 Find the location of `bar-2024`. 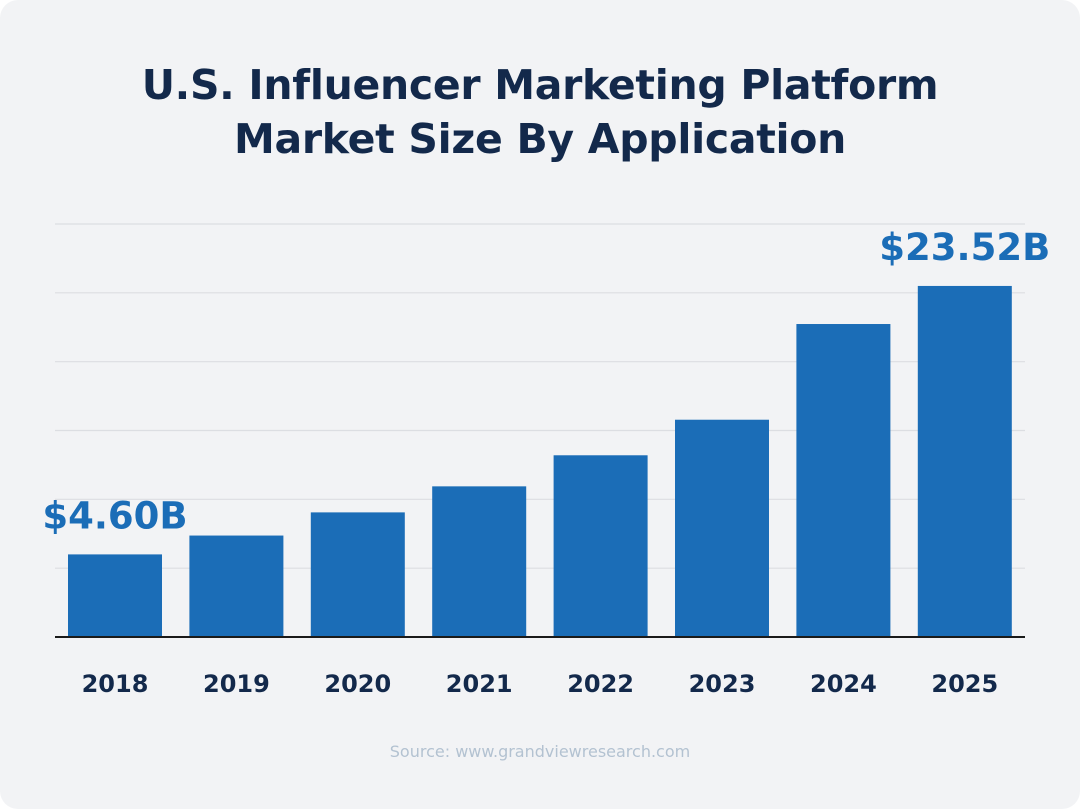

bar-2024 is located at coordinates (843, 480).